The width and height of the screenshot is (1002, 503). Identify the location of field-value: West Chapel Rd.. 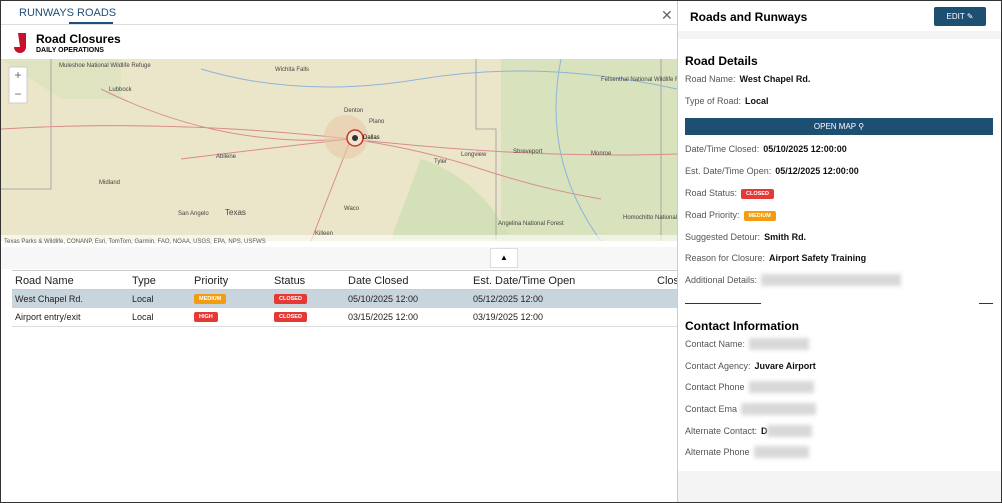
(775, 79).